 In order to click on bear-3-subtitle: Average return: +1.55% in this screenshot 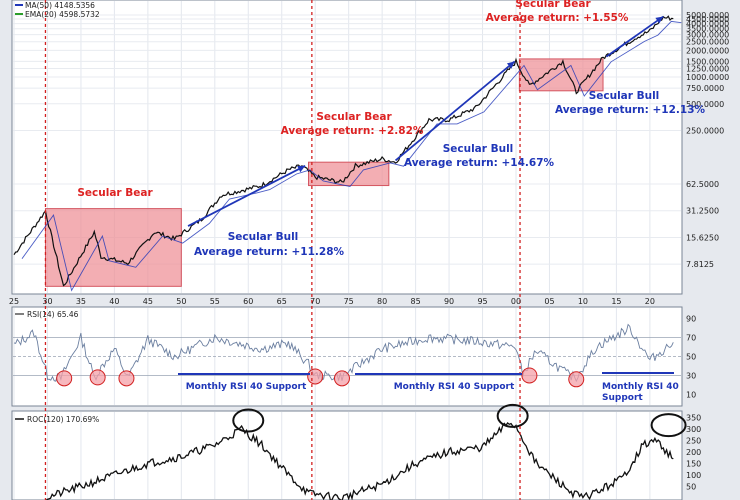, I will do `click(557, 18)`.